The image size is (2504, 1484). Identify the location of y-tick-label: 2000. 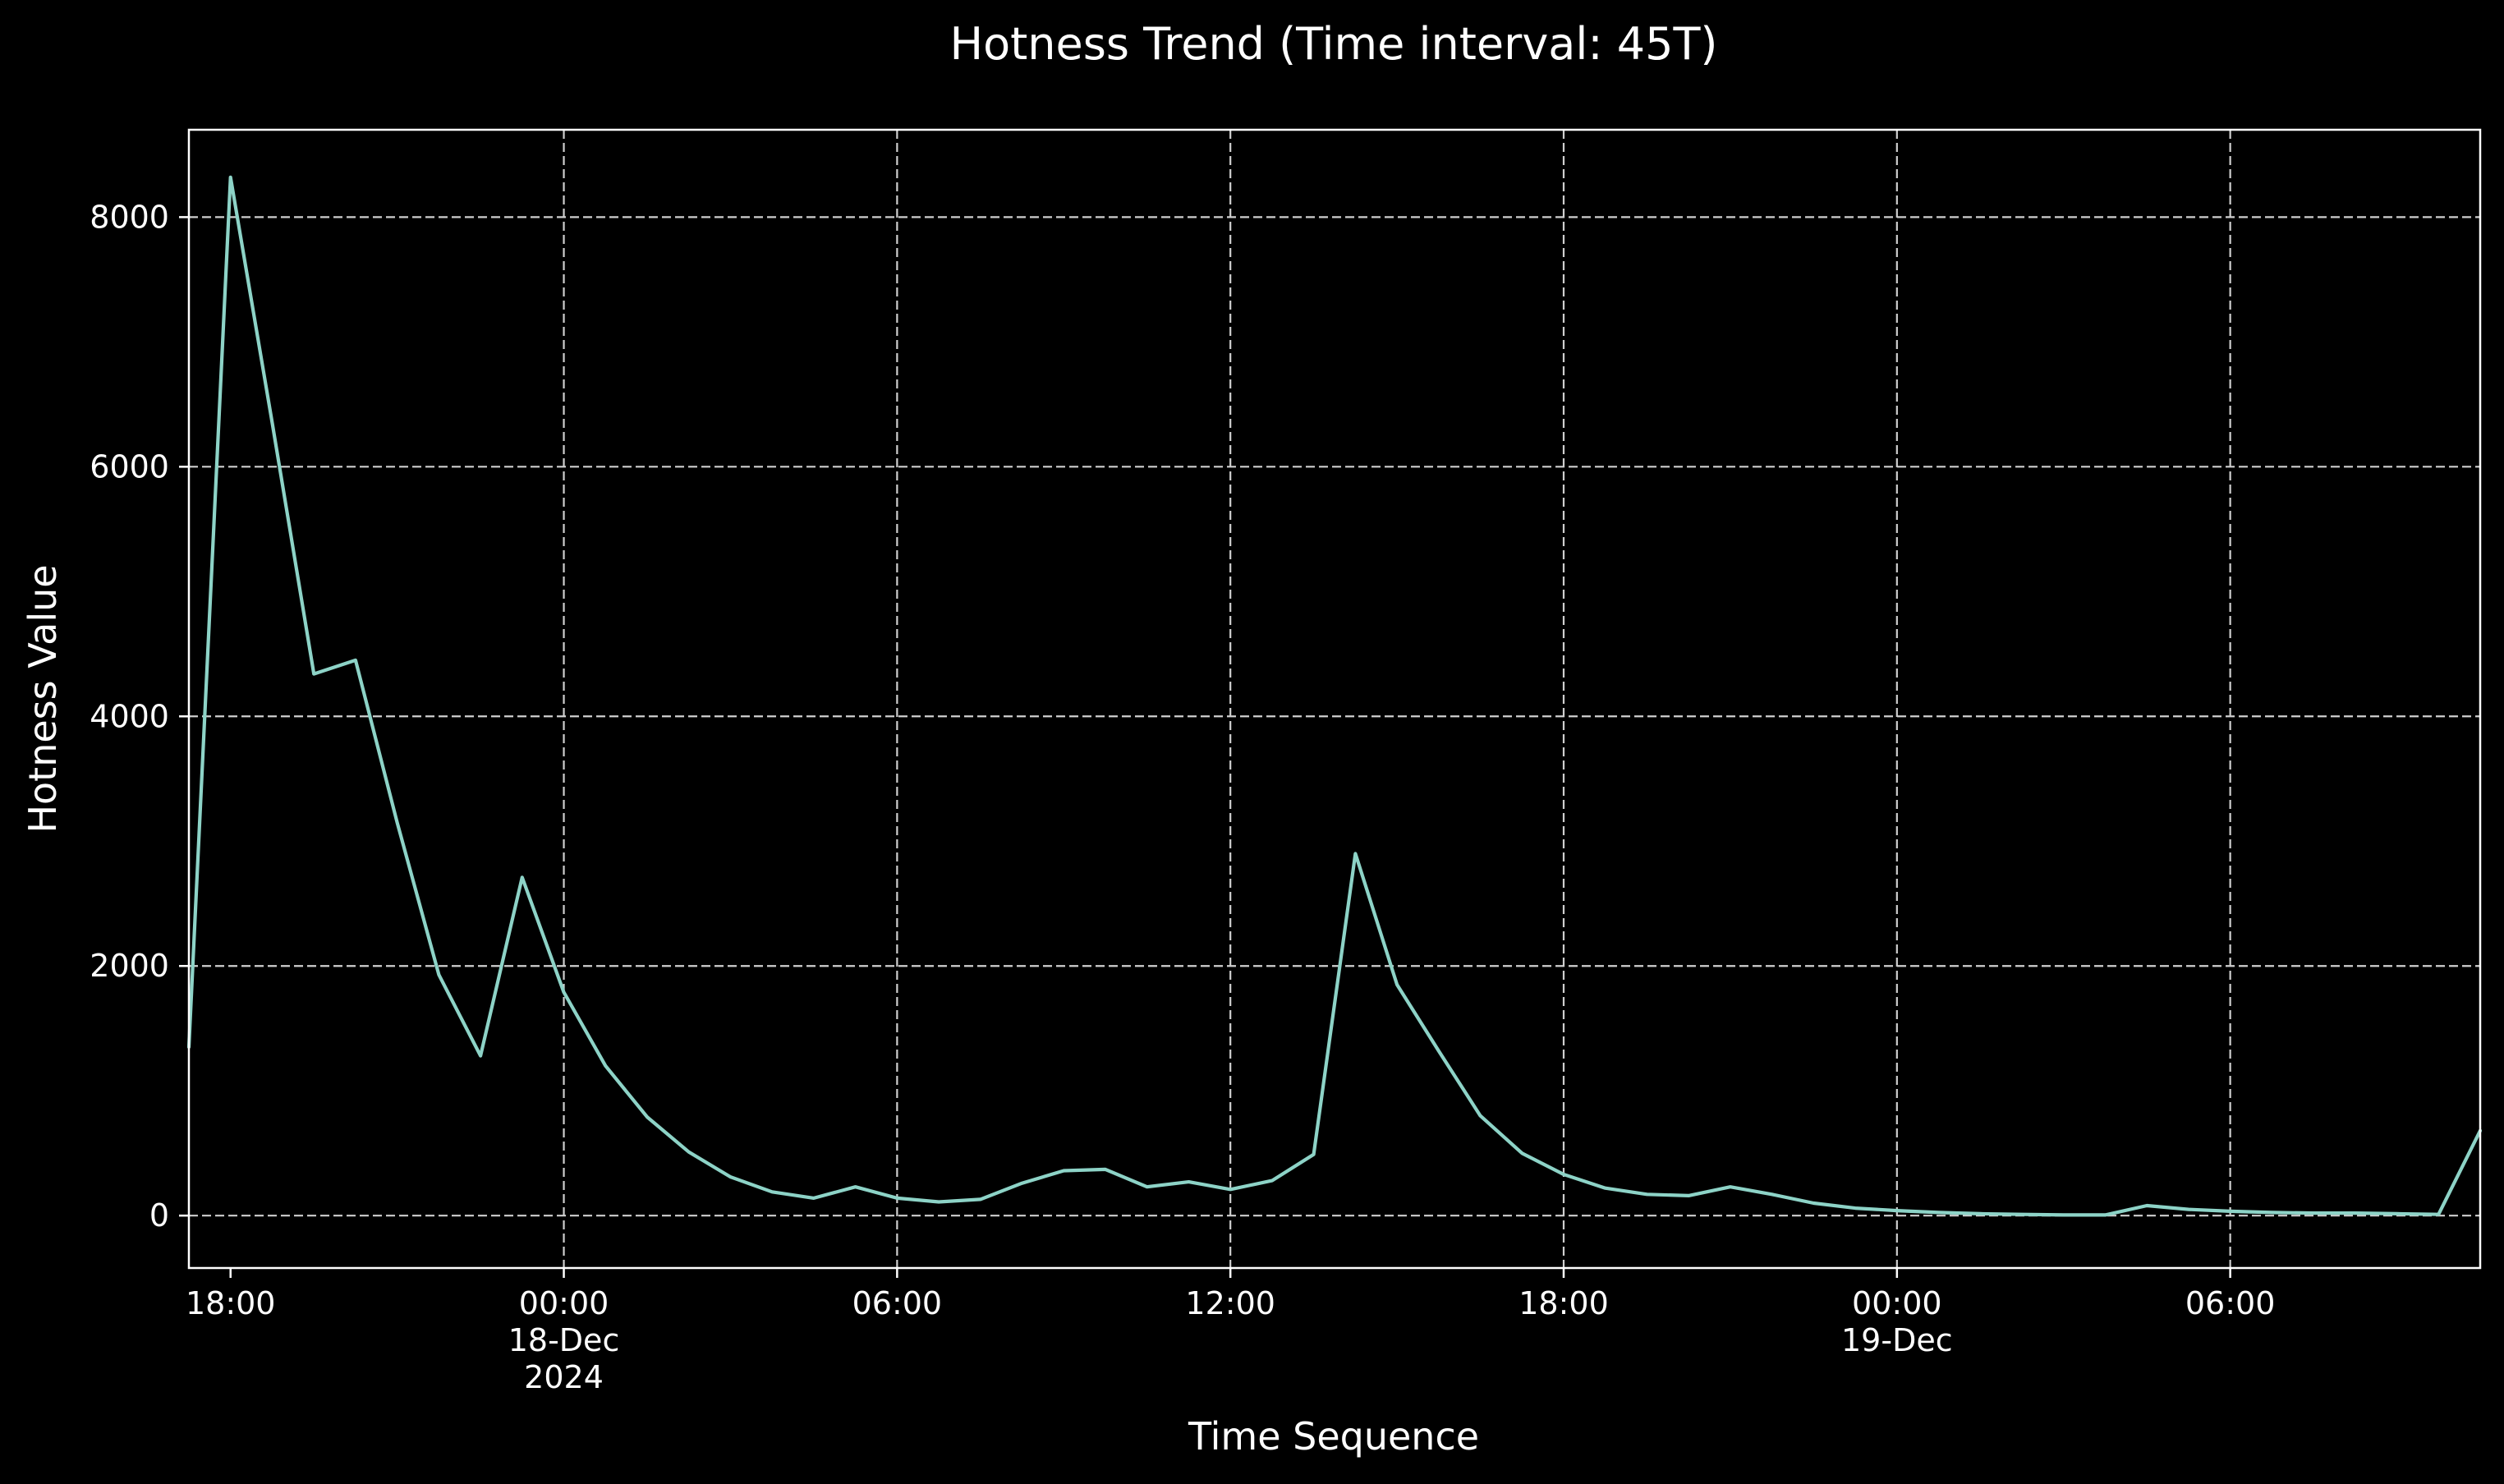
(129, 966).